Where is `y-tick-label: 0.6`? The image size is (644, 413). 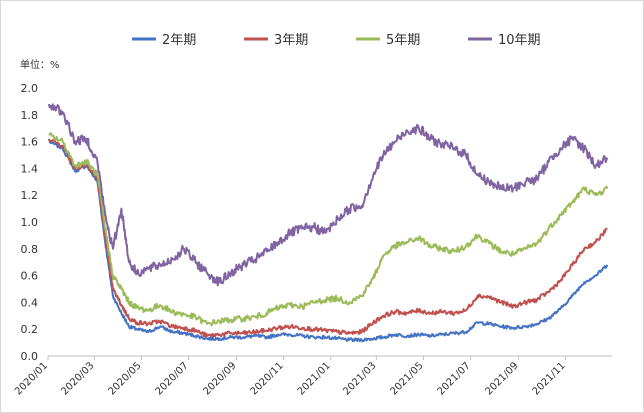
y-tick-label: 0.6 is located at coordinates (30, 276).